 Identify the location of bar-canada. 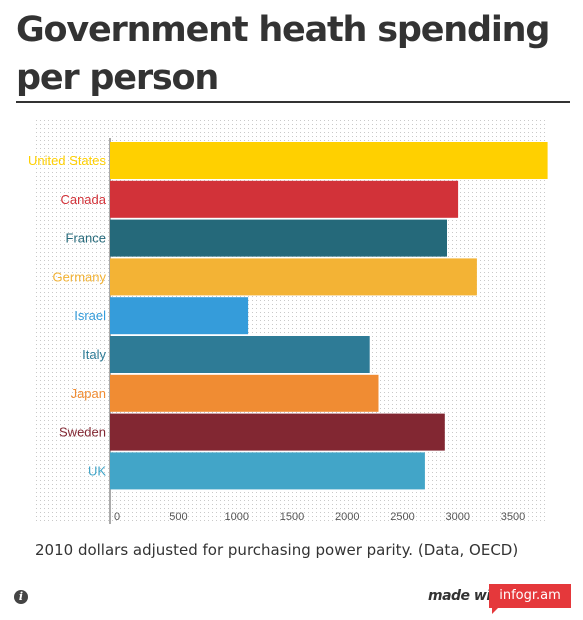
(284, 199).